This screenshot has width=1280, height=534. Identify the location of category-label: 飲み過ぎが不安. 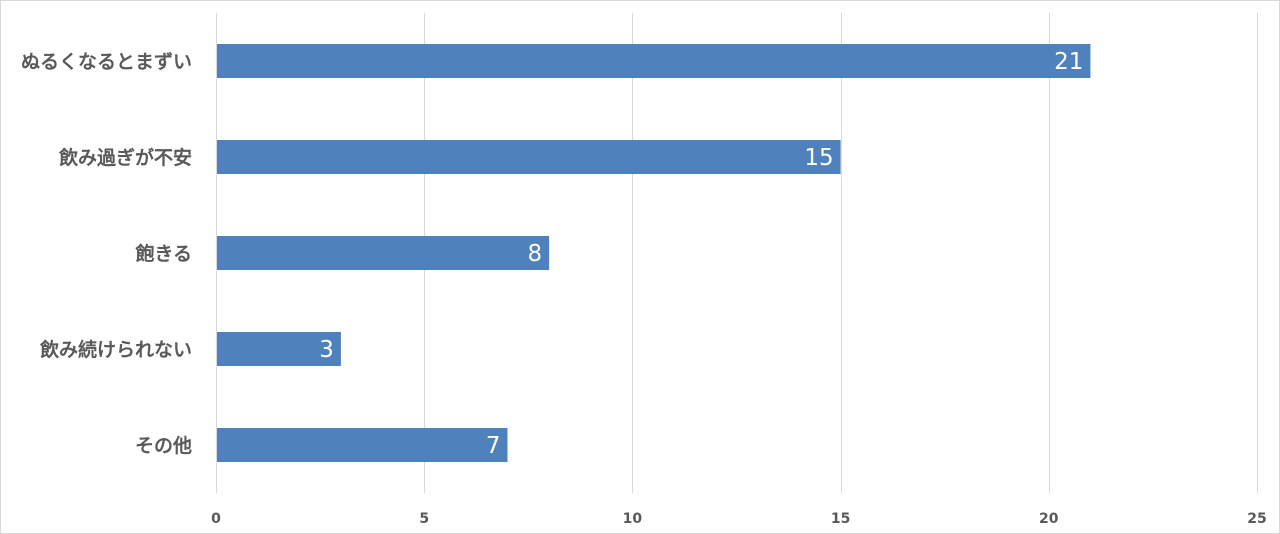
(125, 157).